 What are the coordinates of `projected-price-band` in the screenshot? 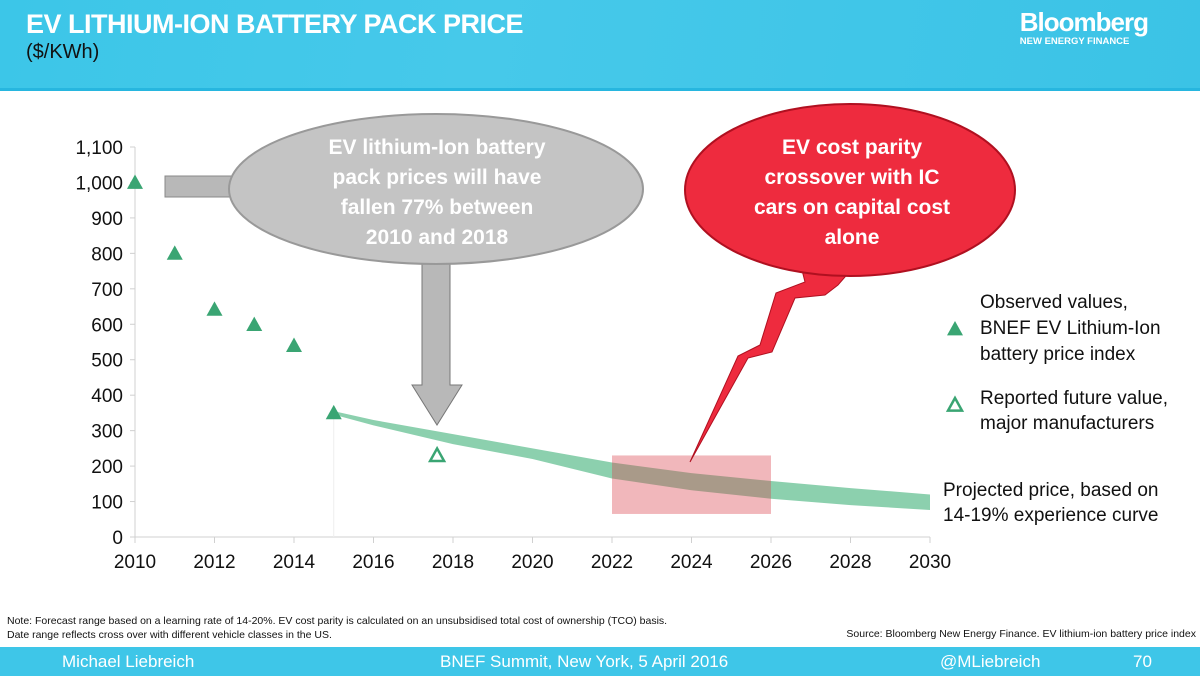 It's located at (631, 461).